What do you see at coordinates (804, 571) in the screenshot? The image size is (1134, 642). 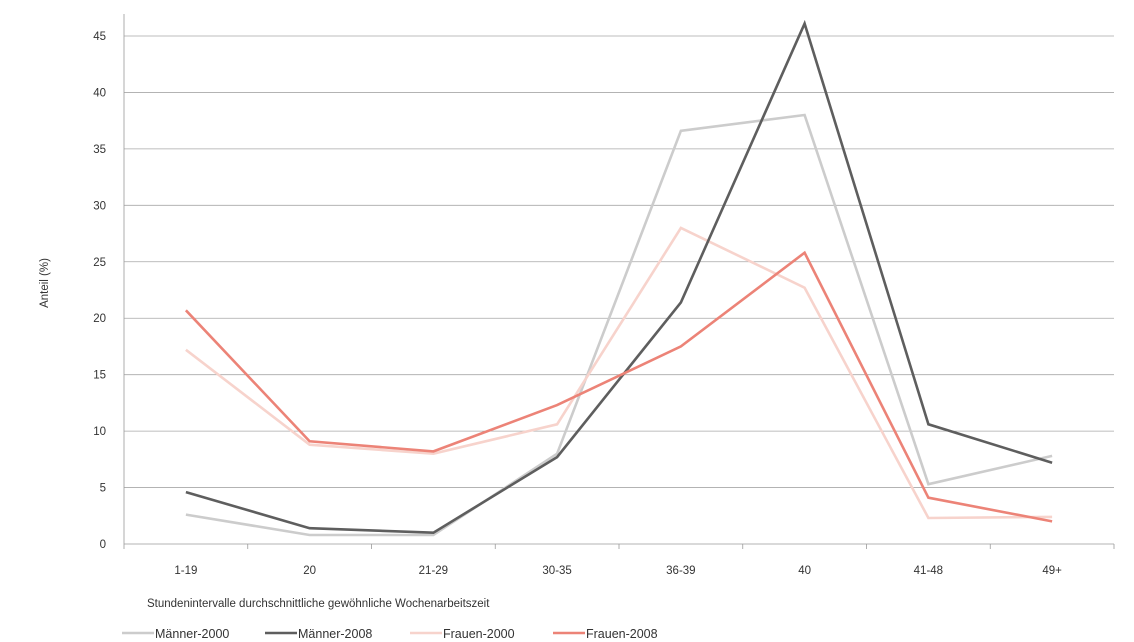 I see `x-tick-label: 40` at bounding box center [804, 571].